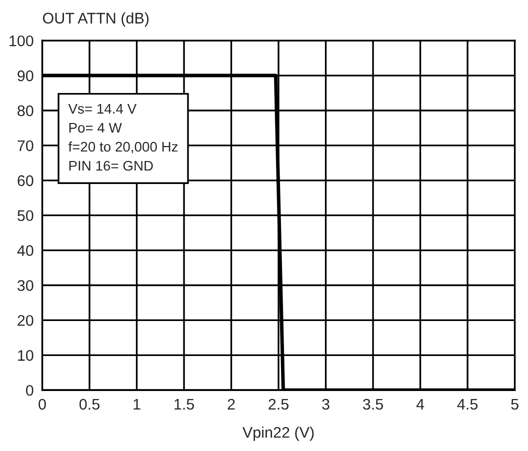 The height and width of the screenshot is (451, 528). Describe the element at coordinates (42, 404) in the screenshot. I see `x-tick-label: 0` at that location.